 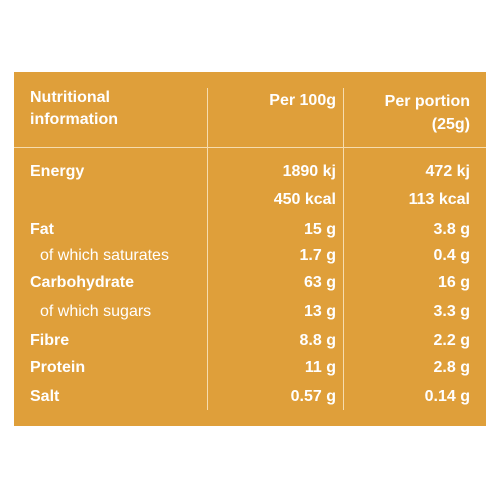 I want to click on per-100g-value: 1.7 g, so click(x=317, y=255).